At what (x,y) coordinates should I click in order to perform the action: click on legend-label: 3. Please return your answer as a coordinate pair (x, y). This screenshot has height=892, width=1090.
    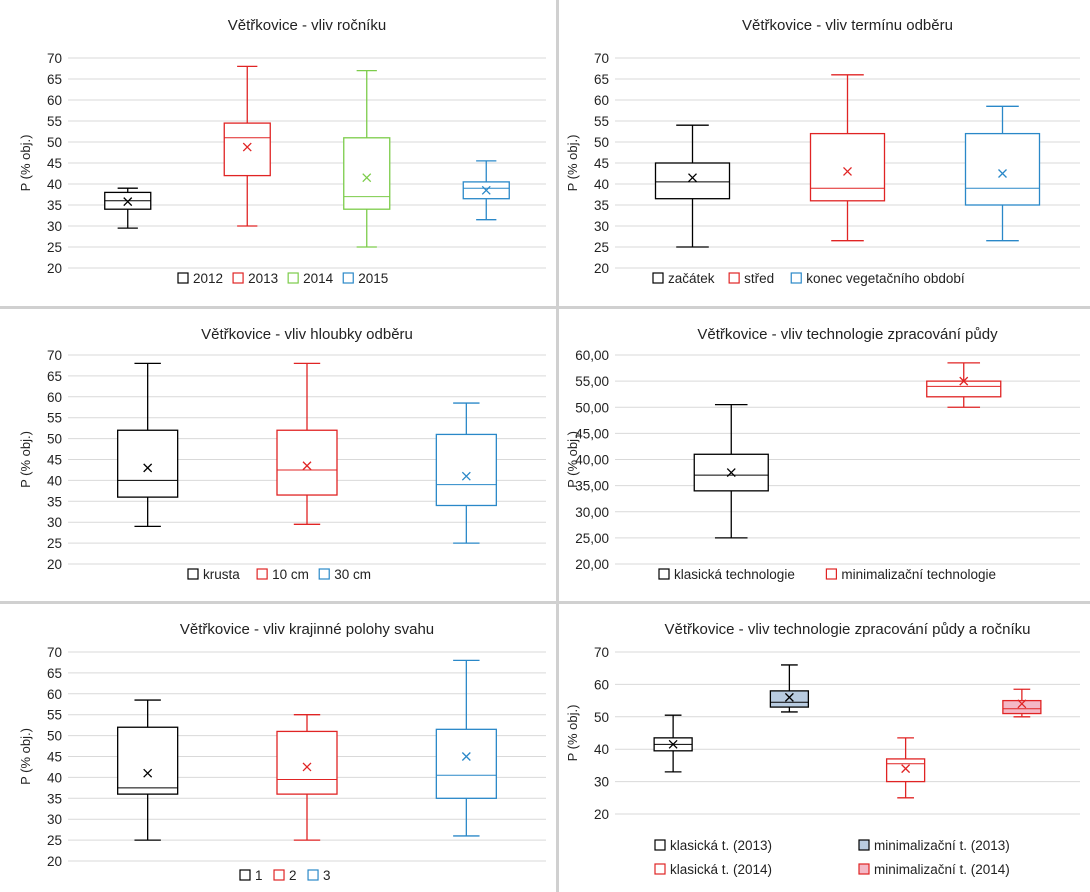
    Looking at the image, I should click on (327, 875).